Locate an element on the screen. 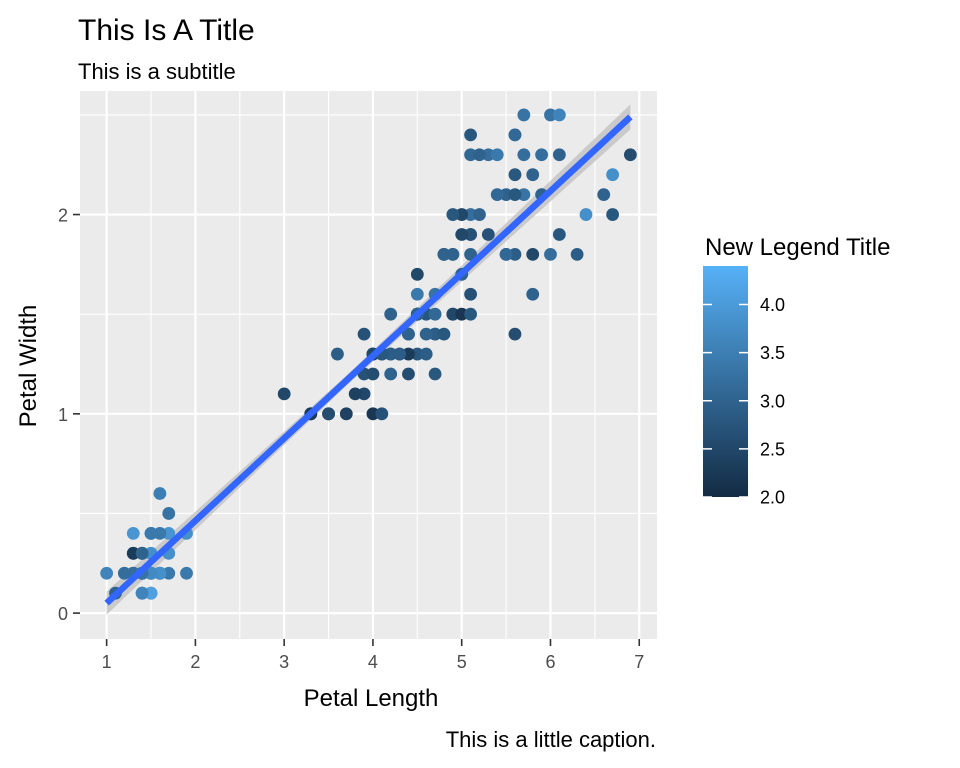  legend-tick-label: 2.0 is located at coordinates (772, 498).